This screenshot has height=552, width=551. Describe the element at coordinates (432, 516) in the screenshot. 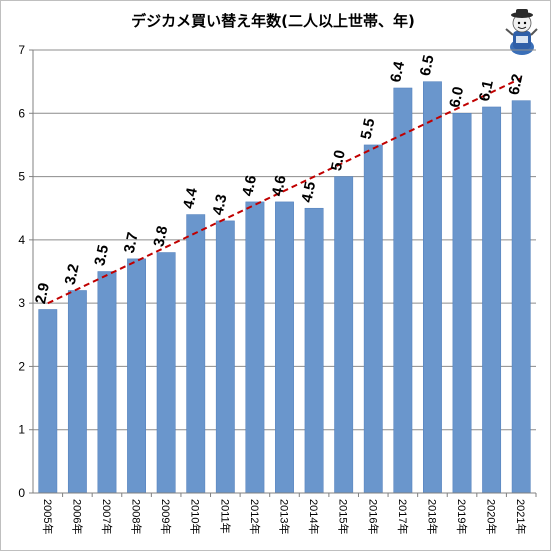

I see `x-tick-label: 2018年` at that location.